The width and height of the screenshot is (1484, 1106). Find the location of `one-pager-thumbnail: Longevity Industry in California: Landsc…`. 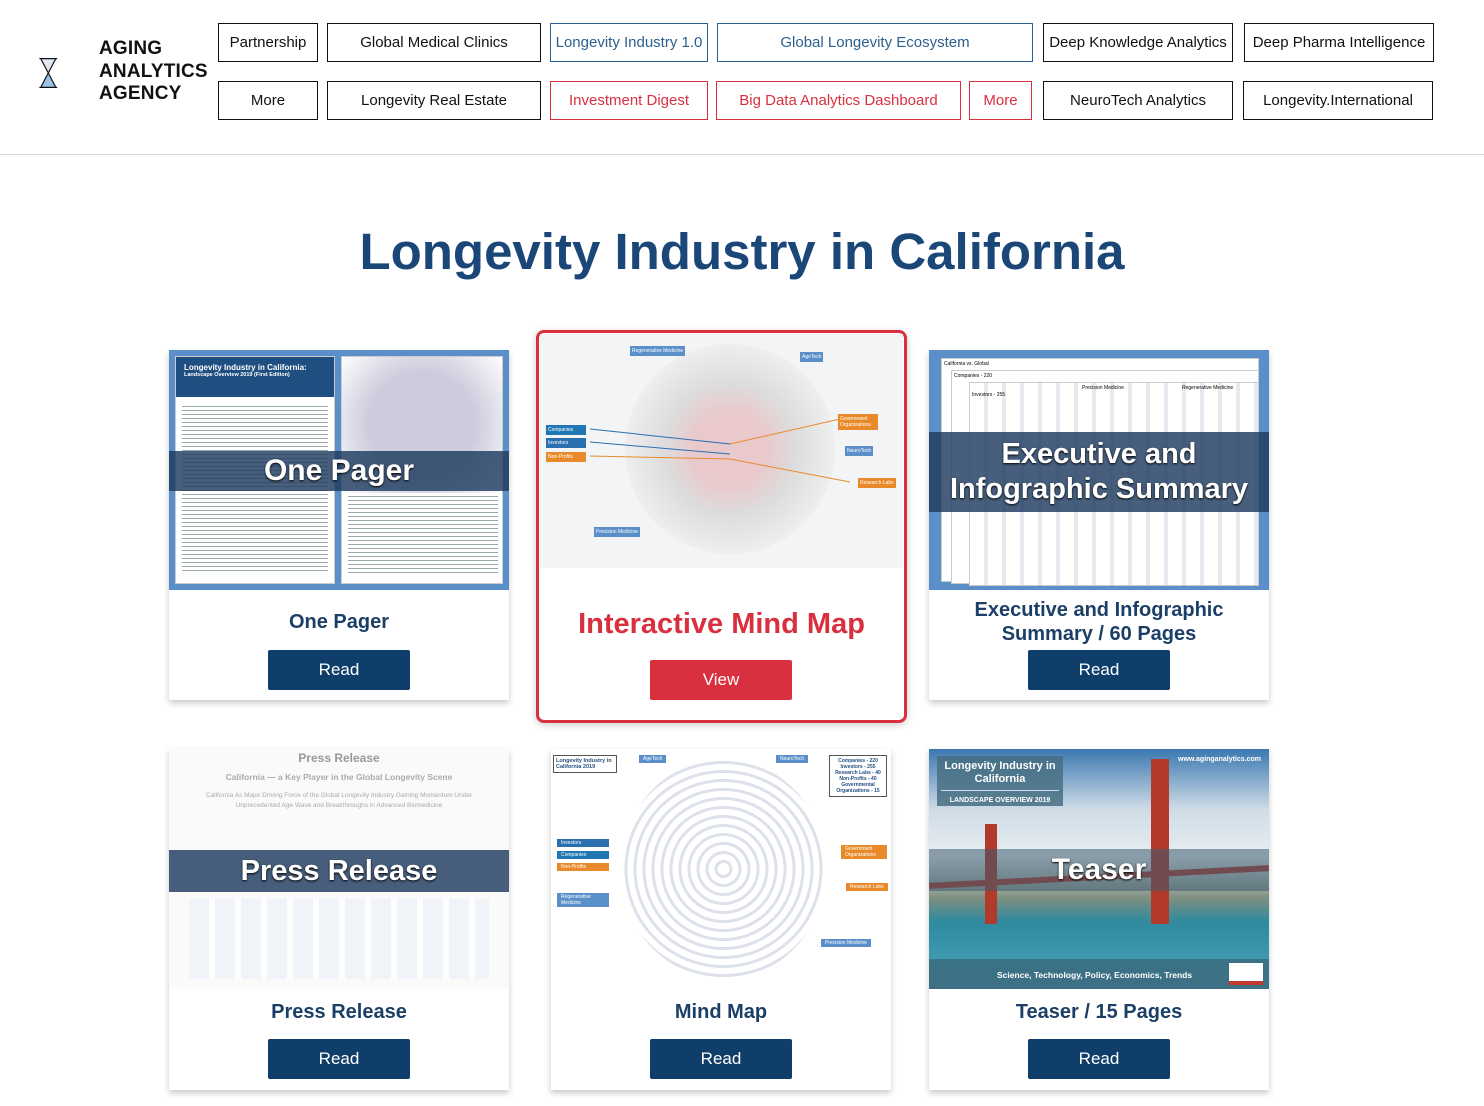

one-pager-thumbnail: Longevity Industry in California: Landsc… is located at coordinates (339, 470).